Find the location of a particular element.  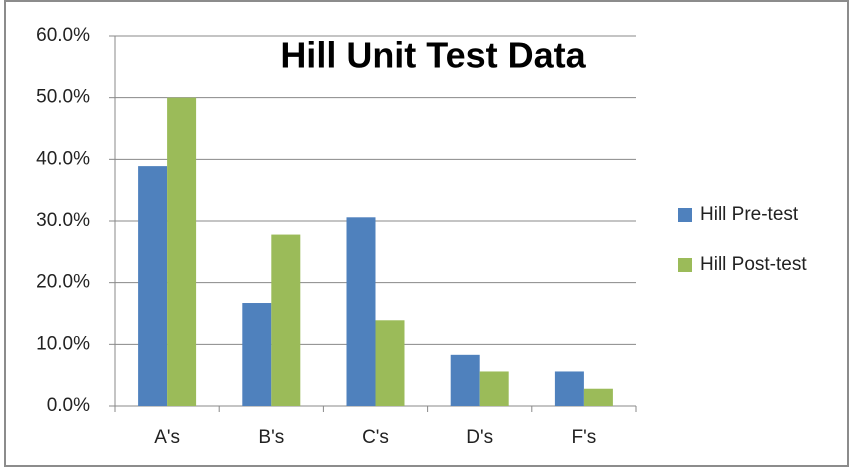

legend-label: Hill Post-test is located at coordinates (753, 264).